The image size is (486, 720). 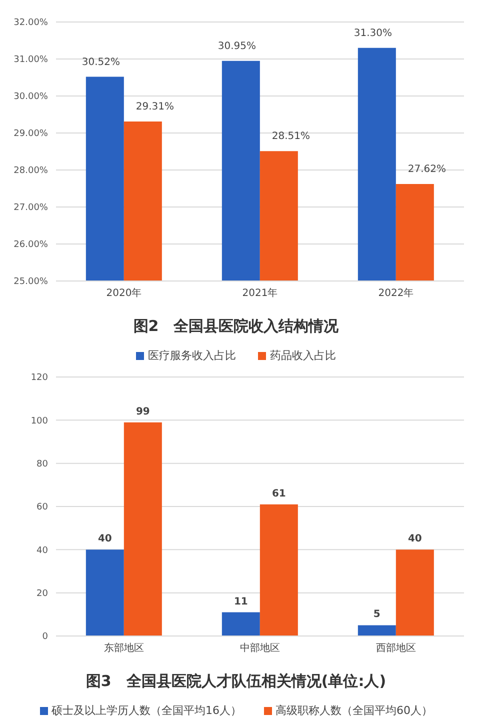 I want to click on legend-label: 高级职称人数（全国平均60人）, so click(x=353, y=710).